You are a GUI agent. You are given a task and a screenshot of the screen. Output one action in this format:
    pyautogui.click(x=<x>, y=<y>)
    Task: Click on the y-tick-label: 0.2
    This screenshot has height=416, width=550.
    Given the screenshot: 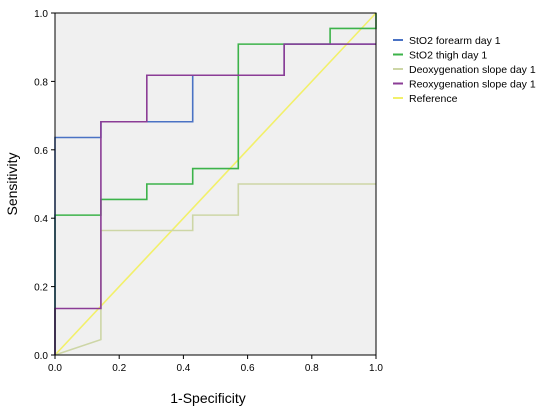 What is the action you would take?
    pyautogui.click(x=41, y=288)
    